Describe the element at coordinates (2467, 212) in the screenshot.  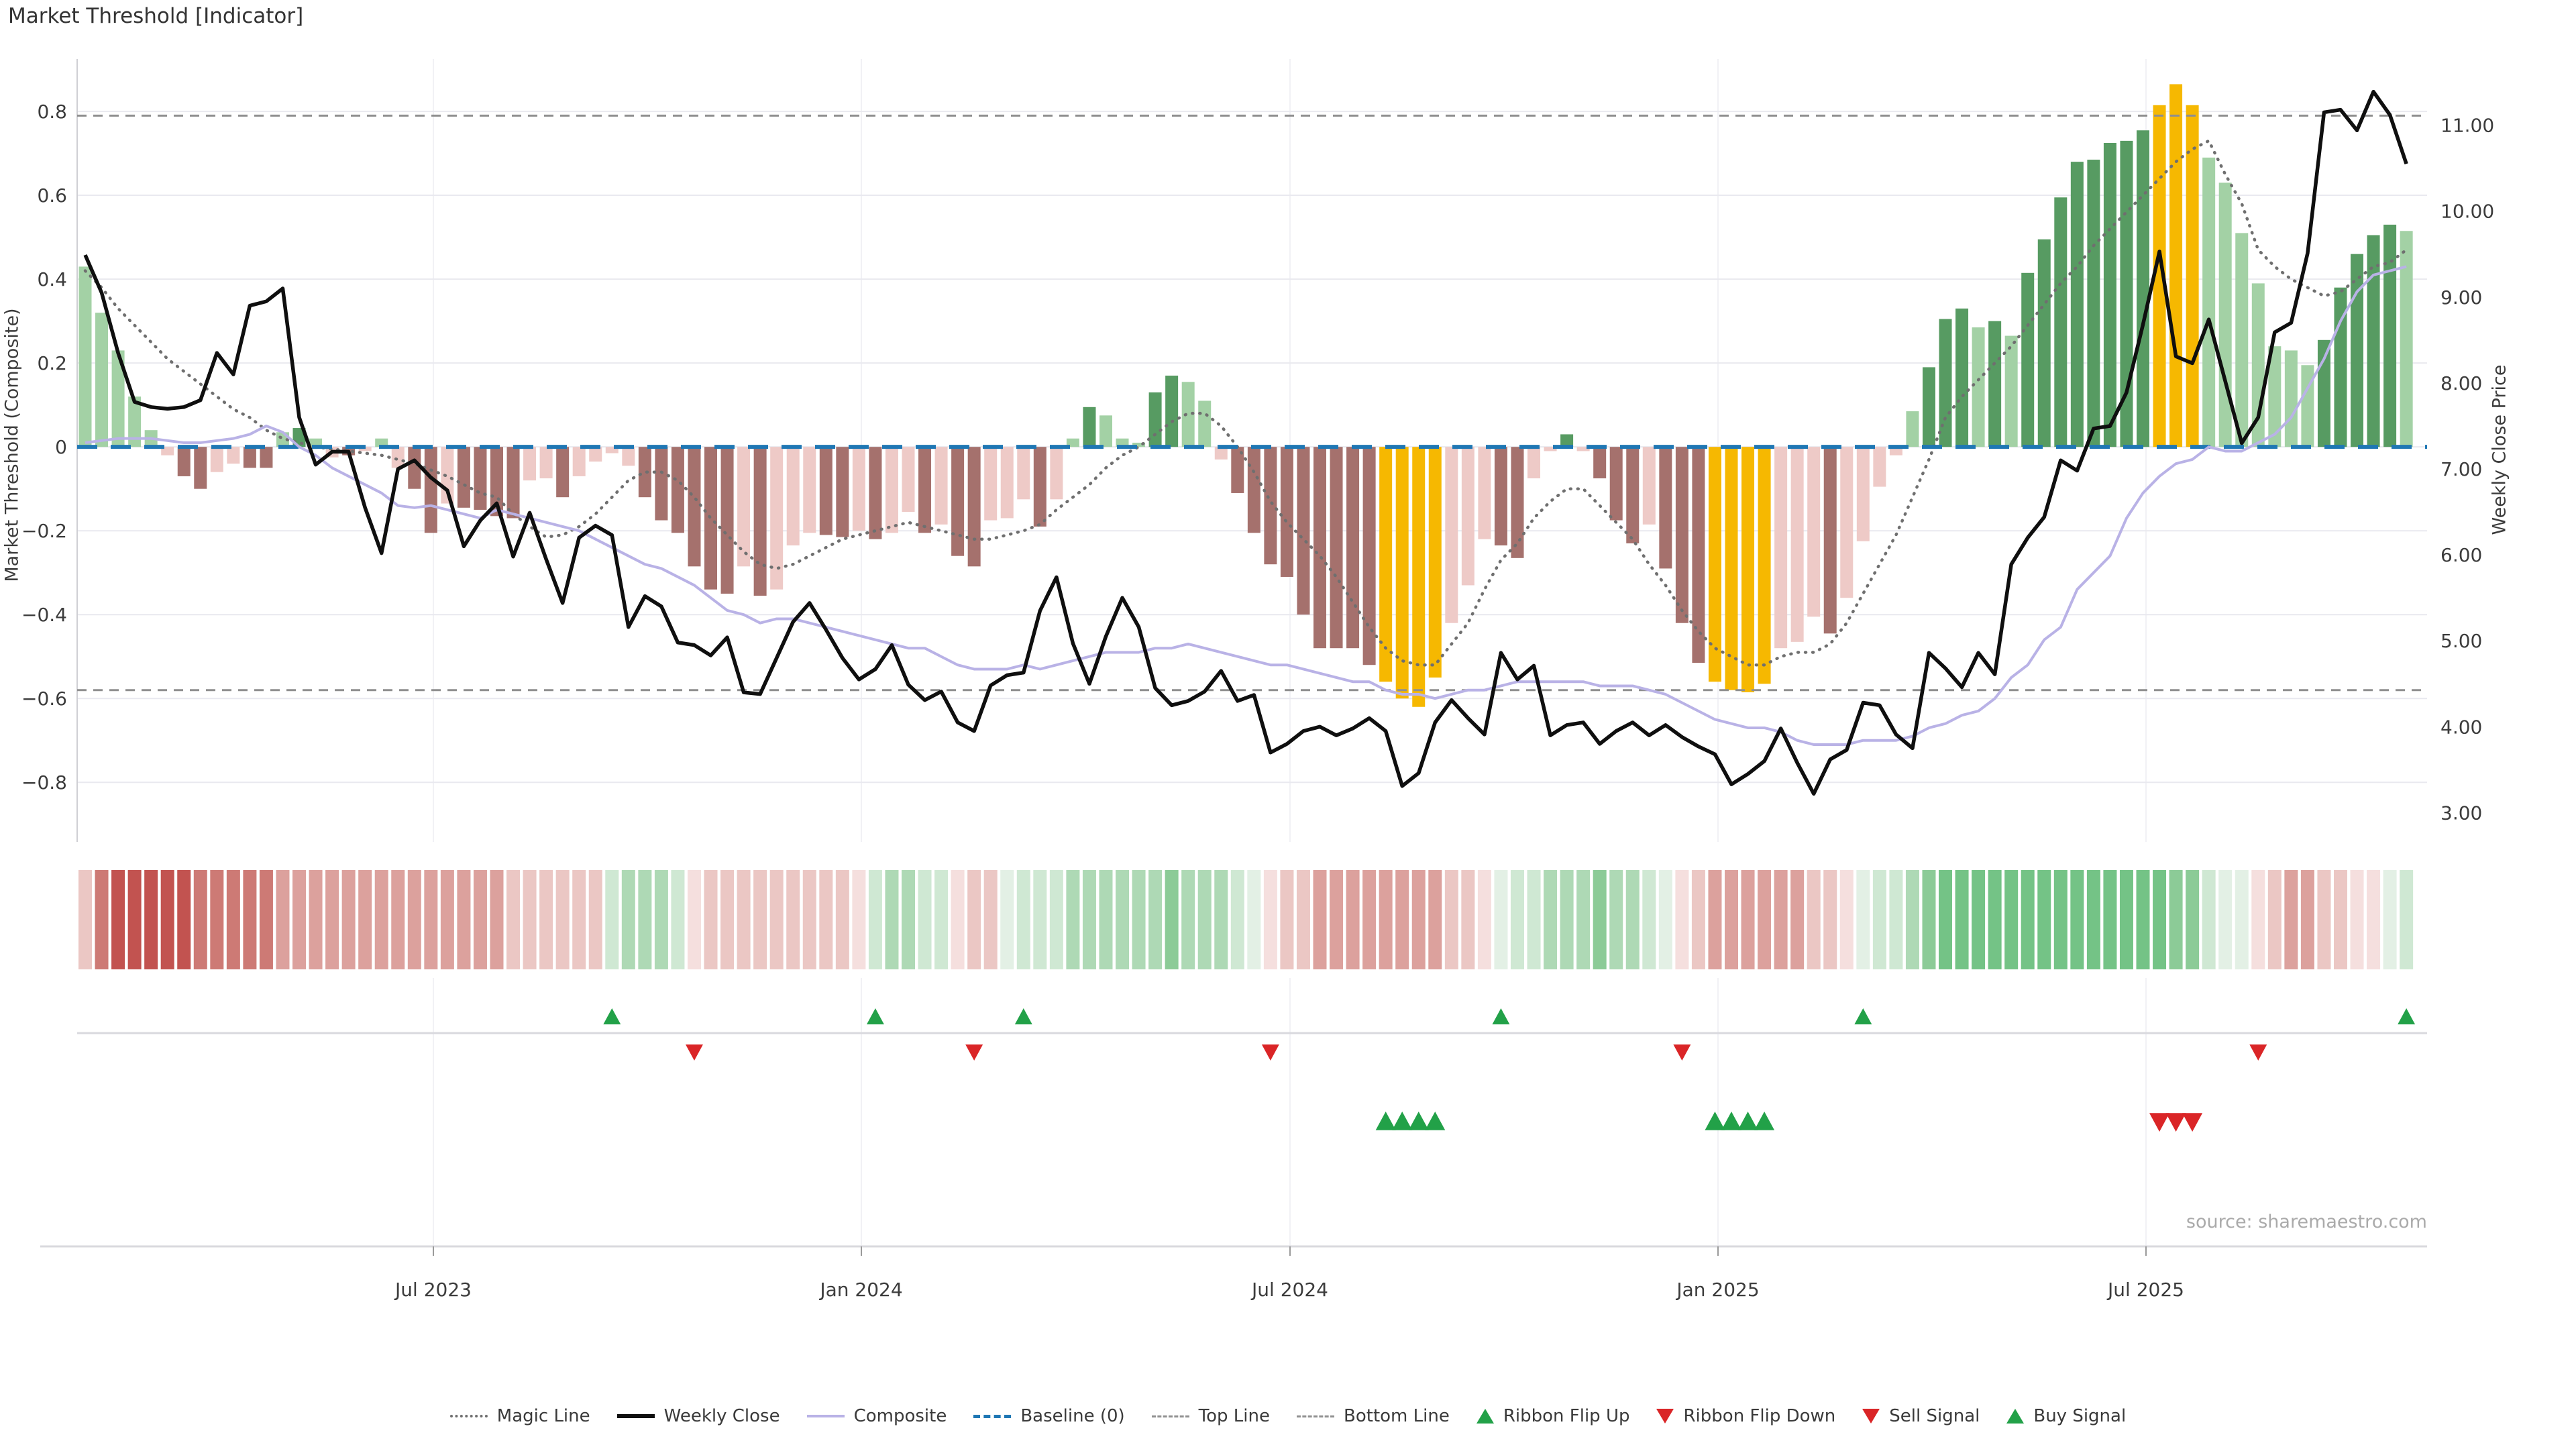
I see `right-axis-tick-label: 10.00` at that location.